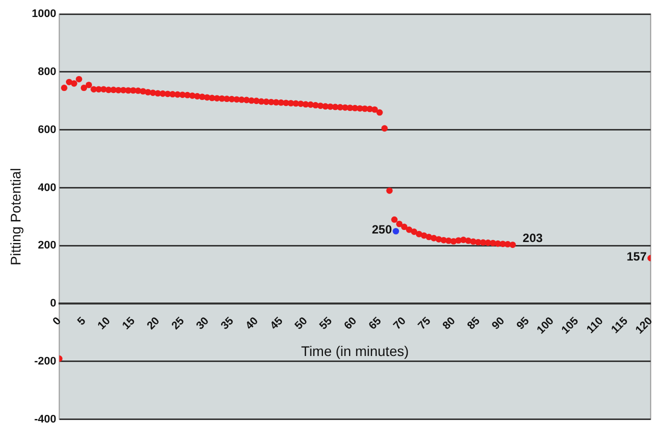 The width and height of the screenshot is (663, 429). What do you see at coordinates (45, 419) in the screenshot?
I see `y-tick-label: -400` at bounding box center [45, 419].